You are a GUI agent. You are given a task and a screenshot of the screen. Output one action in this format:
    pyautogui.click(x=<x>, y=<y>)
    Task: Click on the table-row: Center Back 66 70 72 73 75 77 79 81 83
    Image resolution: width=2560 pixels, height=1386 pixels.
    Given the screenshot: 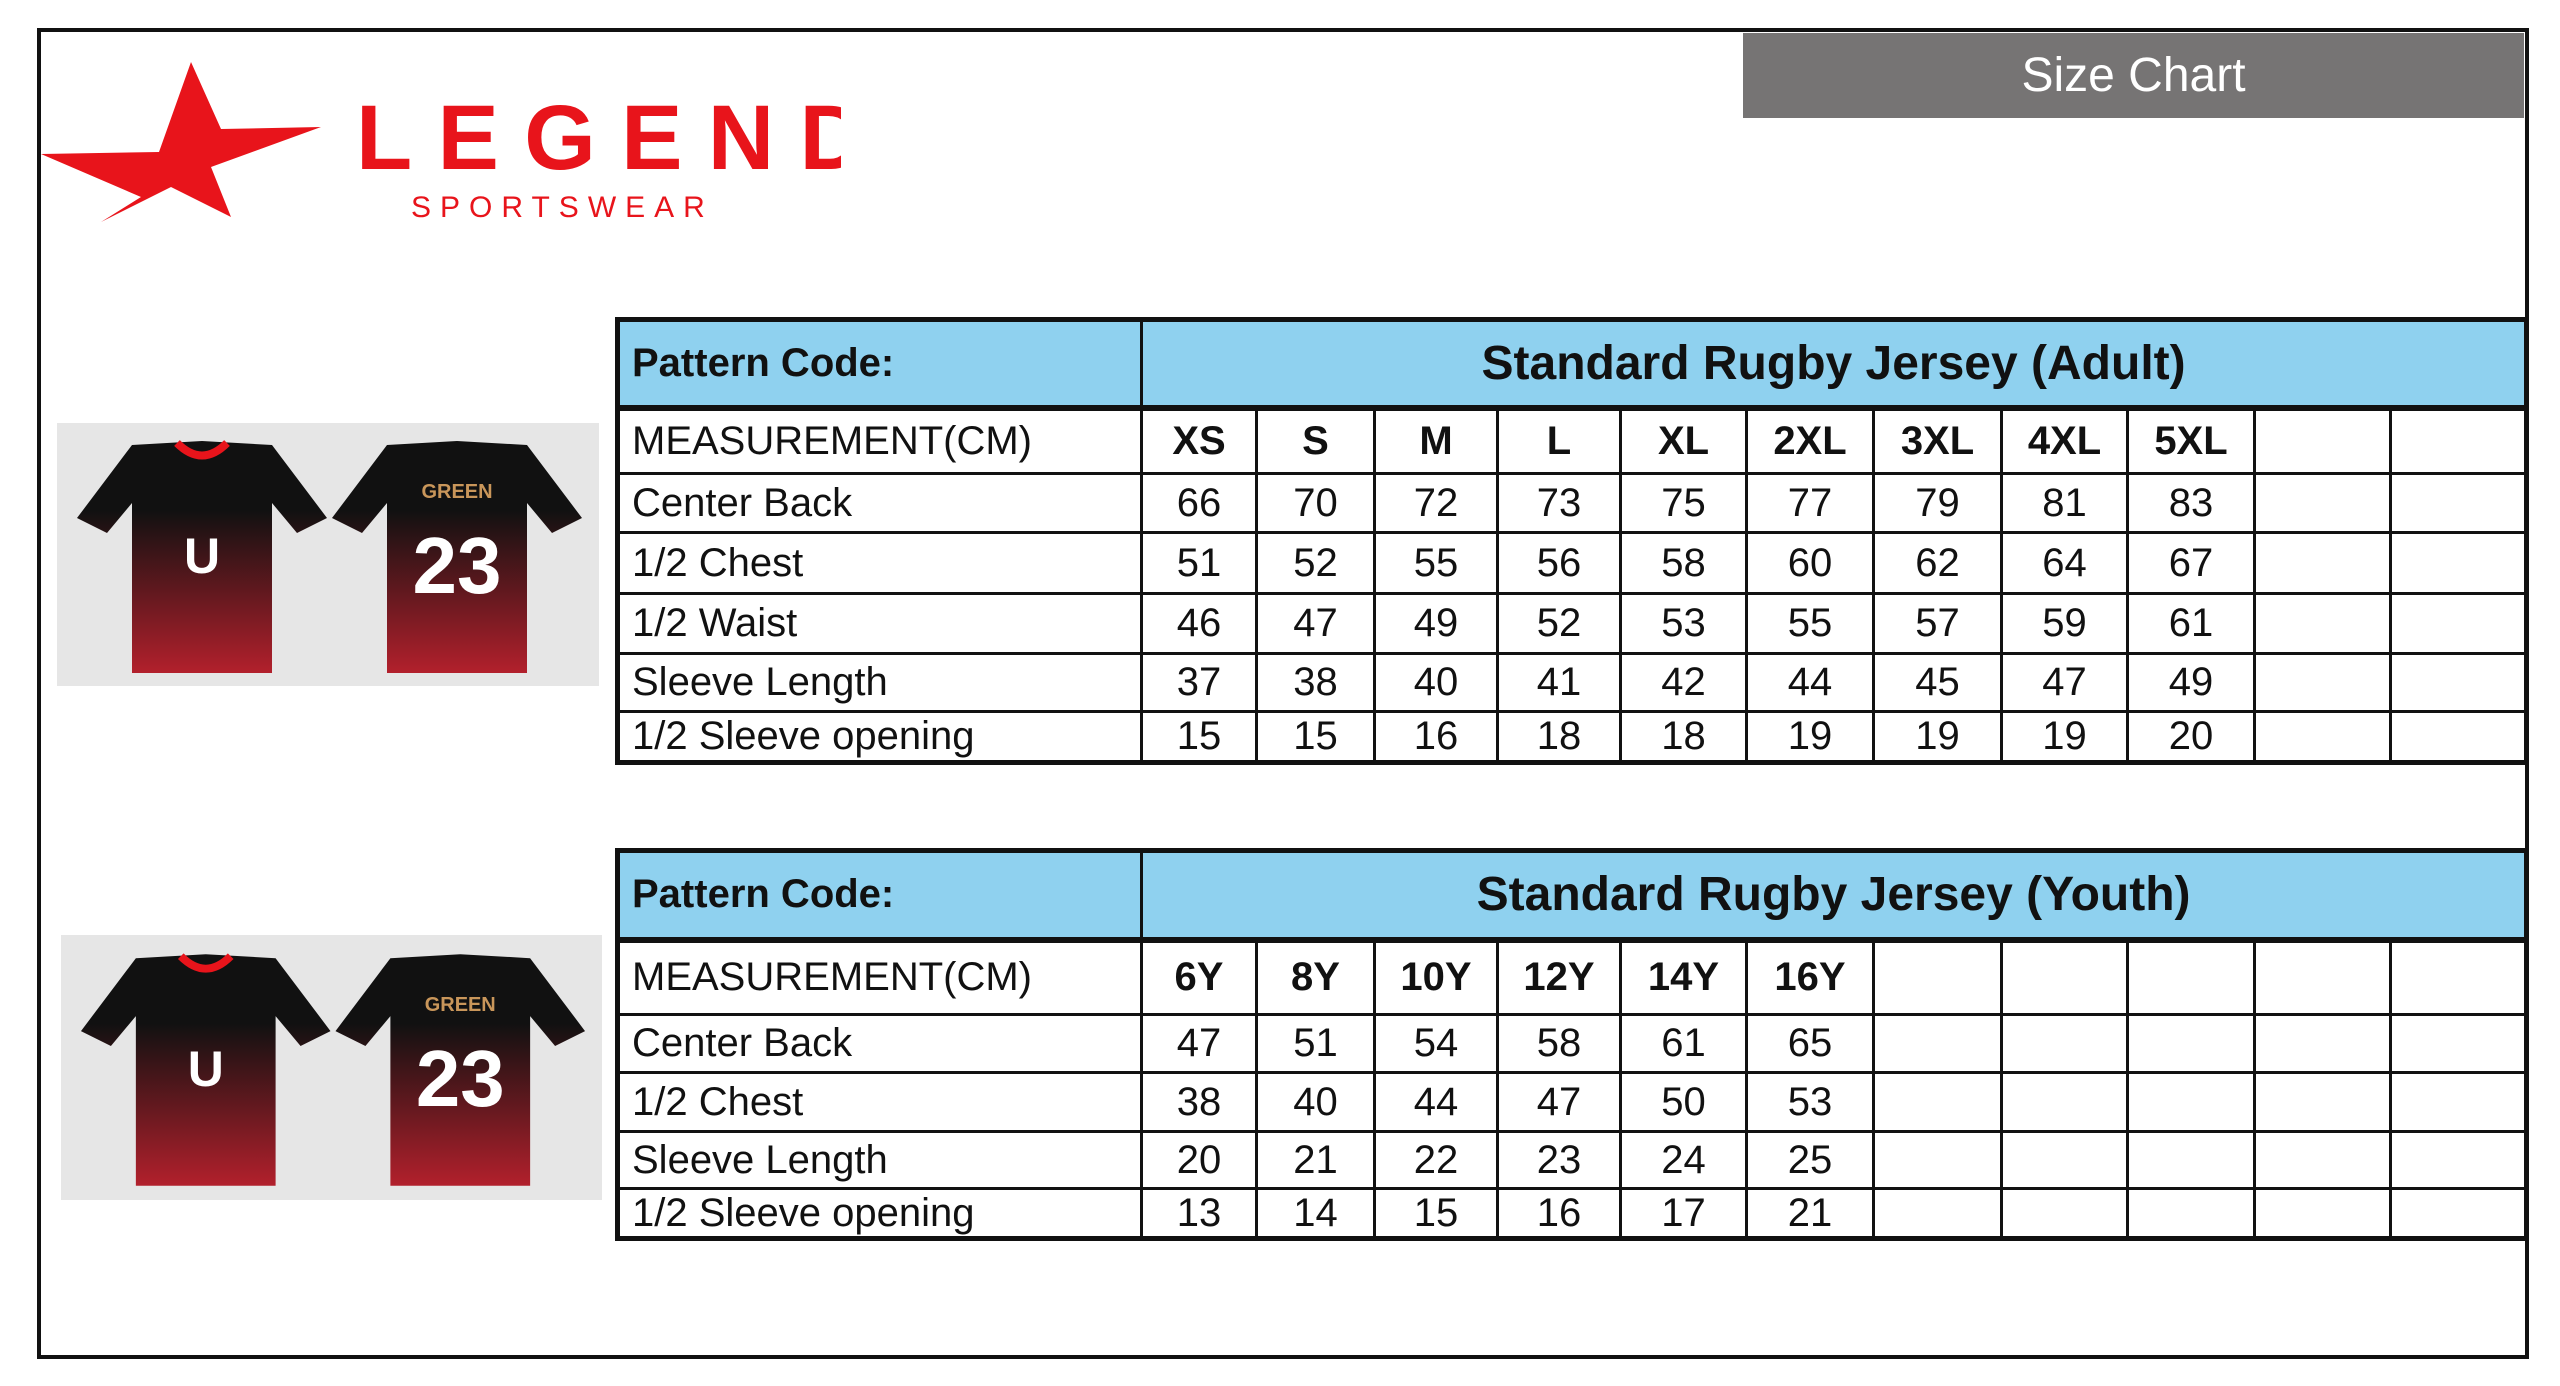 What is the action you would take?
    pyautogui.click(x=1572, y=503)
    